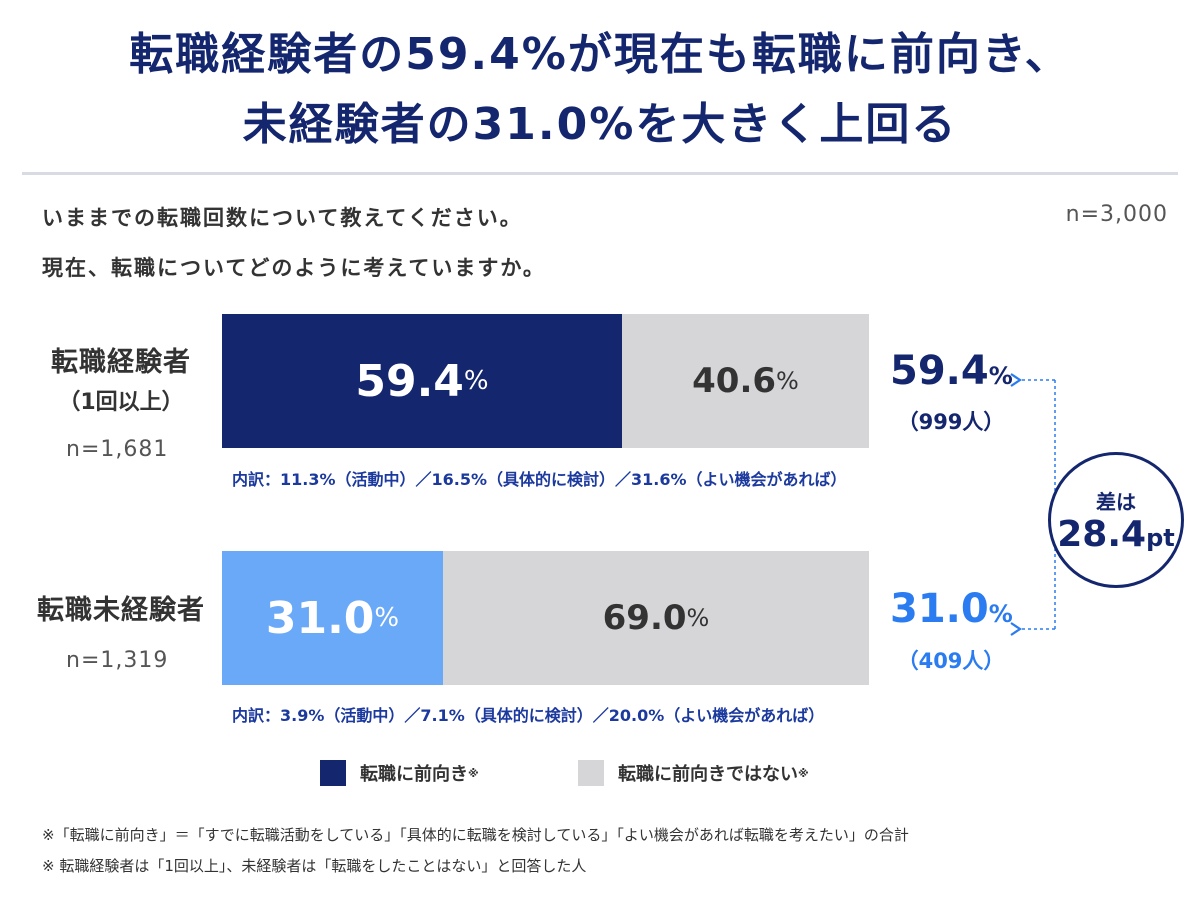  I want to click on bar-value-label: 40.6, so click(734, 381).